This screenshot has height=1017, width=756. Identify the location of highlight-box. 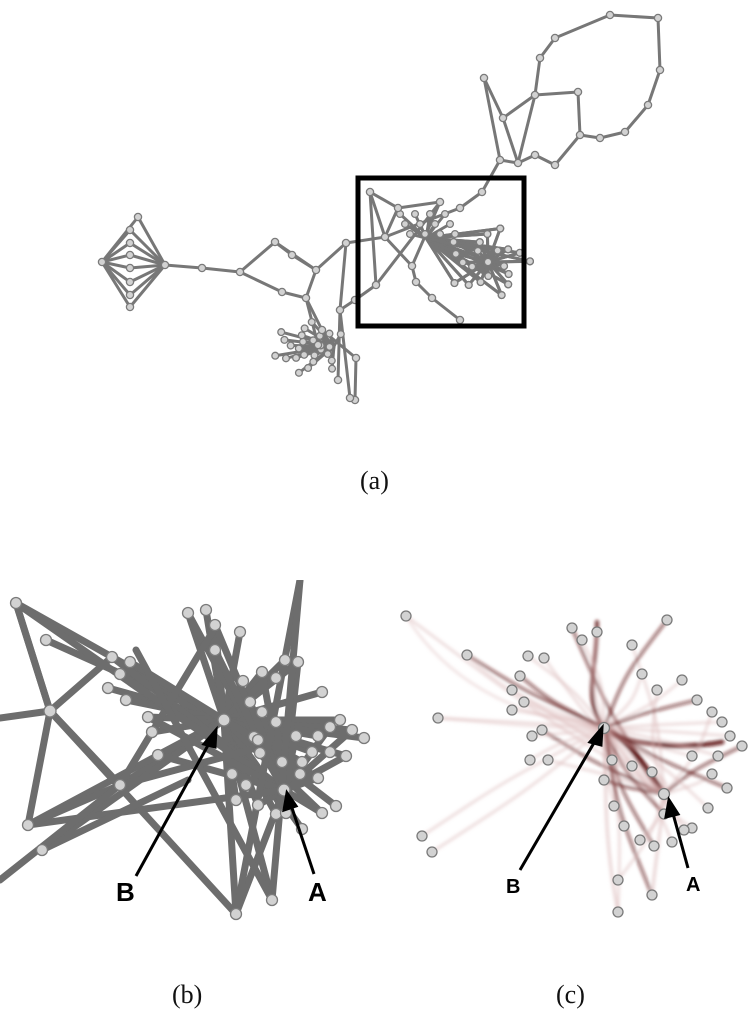
(441, 252).